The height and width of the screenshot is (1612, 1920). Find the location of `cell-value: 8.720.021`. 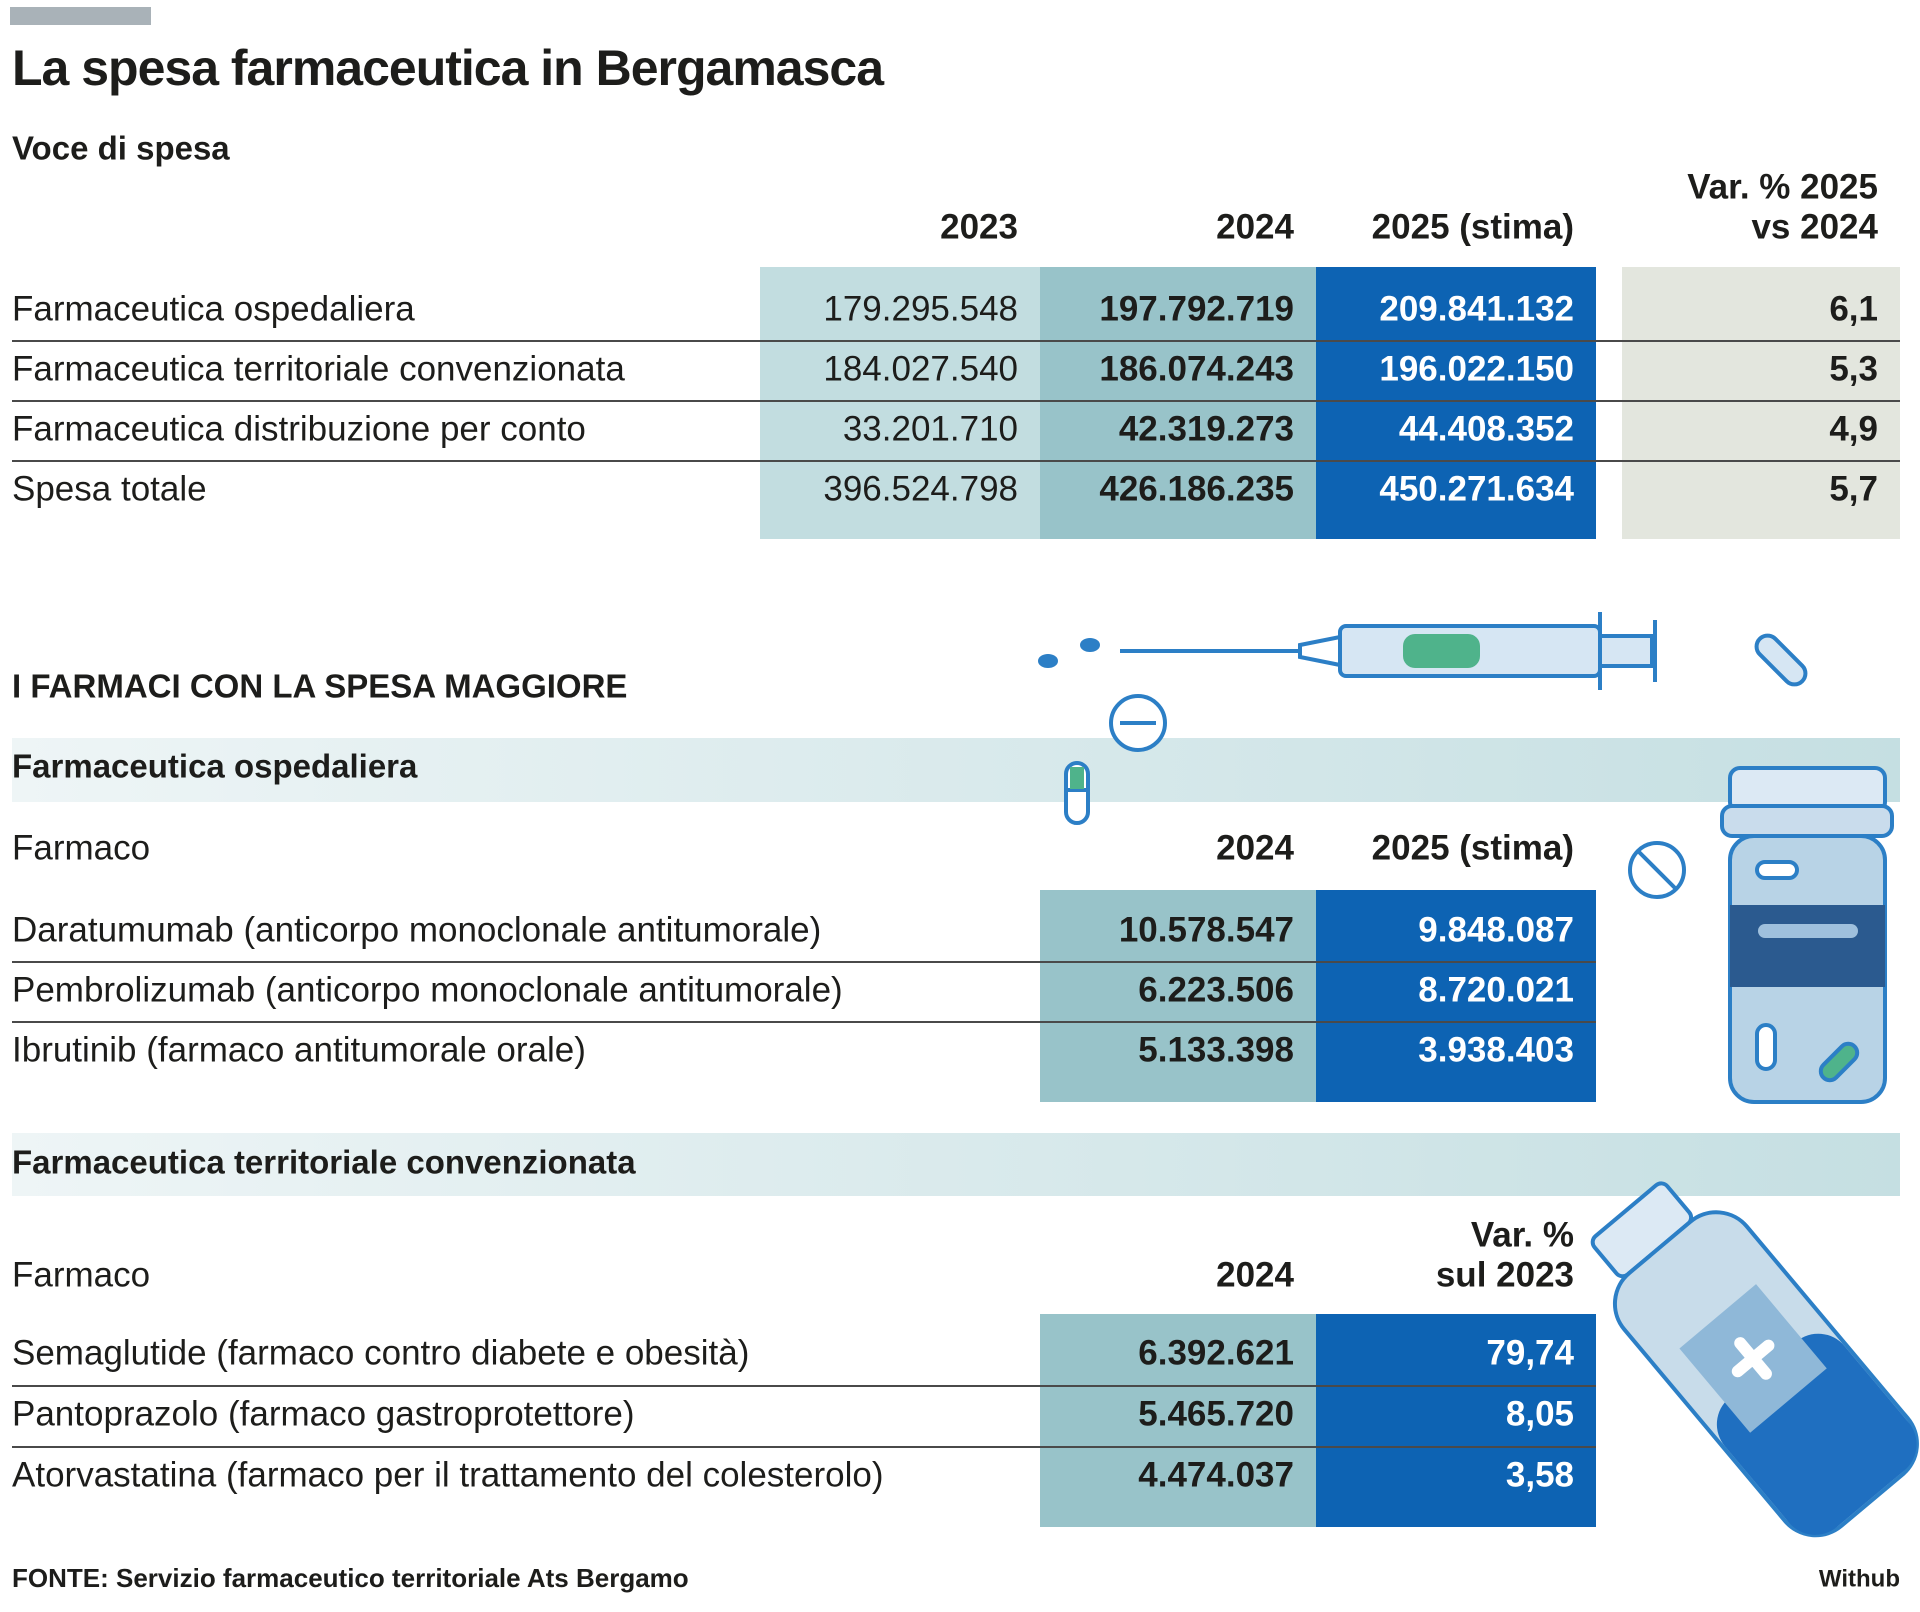

cell-value: 8.720.021 is located at coordinates (1496, 989).